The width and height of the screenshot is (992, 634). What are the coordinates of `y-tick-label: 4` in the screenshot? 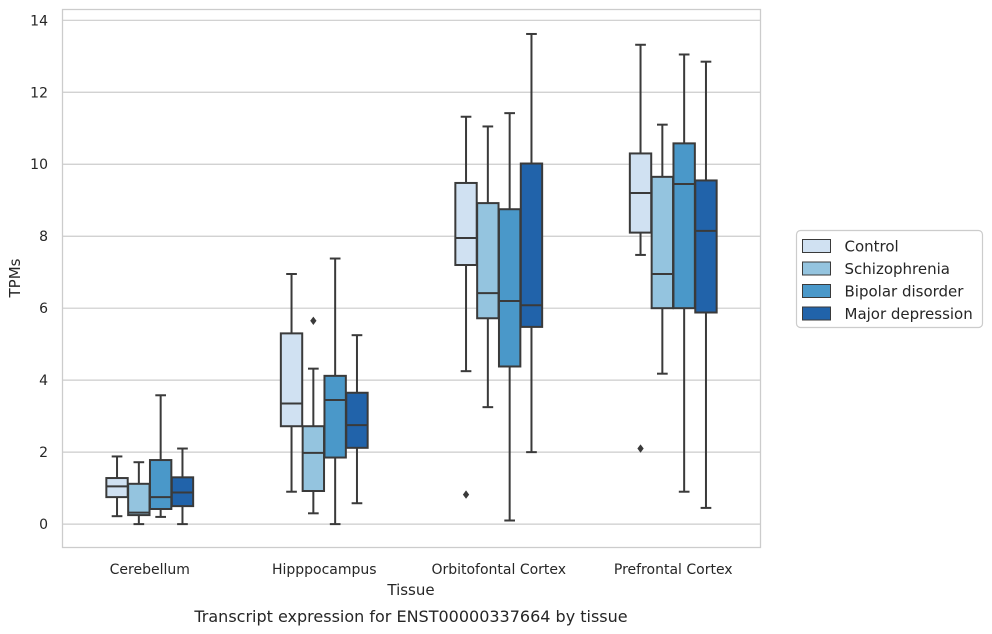 It's located at (43, 381).